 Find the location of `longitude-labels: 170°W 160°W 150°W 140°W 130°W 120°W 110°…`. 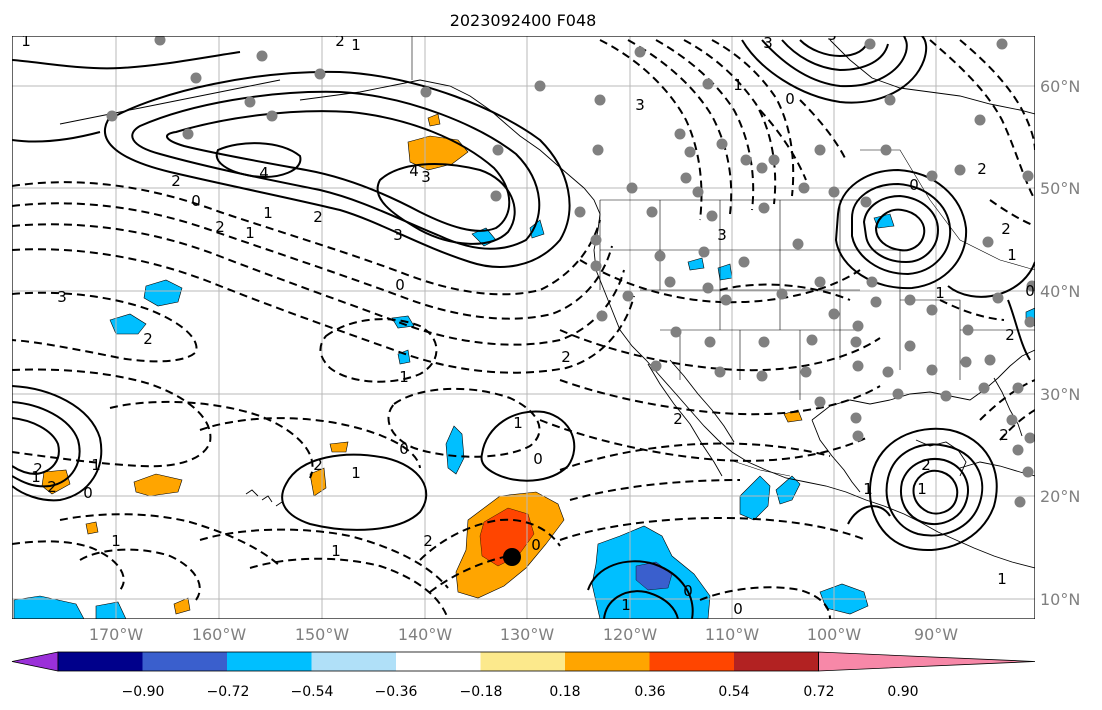

longitude-labels: 170°W 160°W 150°W 140°W 130°W 120°W 110°… is located at coordinates (523, 634).